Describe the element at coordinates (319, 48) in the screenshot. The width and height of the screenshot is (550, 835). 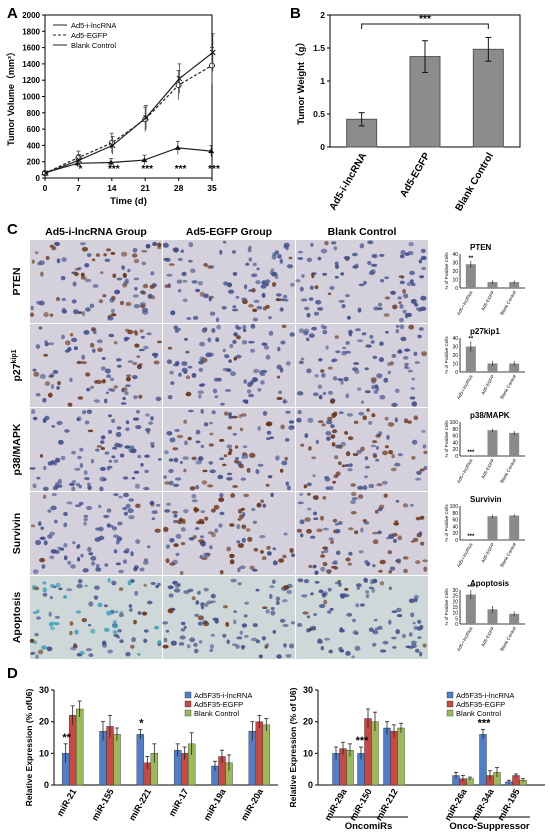
I see `b-ytick-label: 1.5` at that location.